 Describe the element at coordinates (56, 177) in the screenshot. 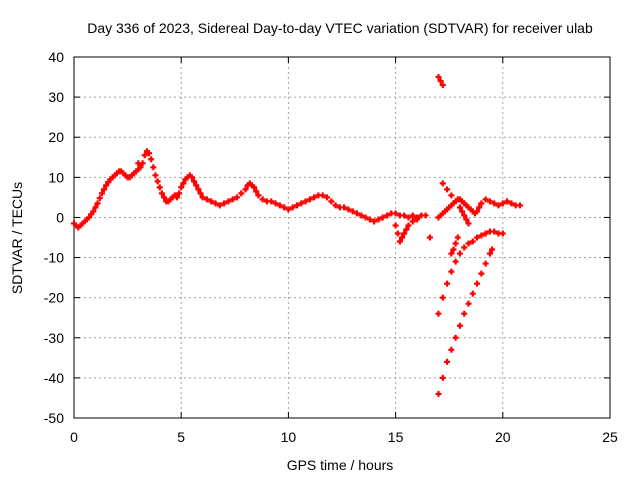

I see `y-tick-label: 10` at that location.